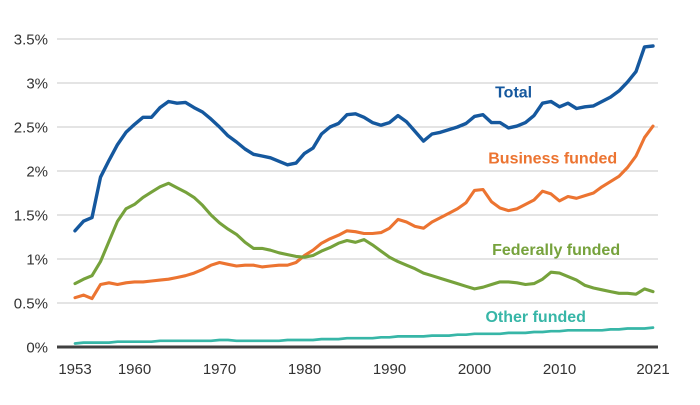 The image size is (700, 405). What do you see at coordinates (364, 335) in the screenshot?
I see `other-funded-line` at bounding box center [364, 335].